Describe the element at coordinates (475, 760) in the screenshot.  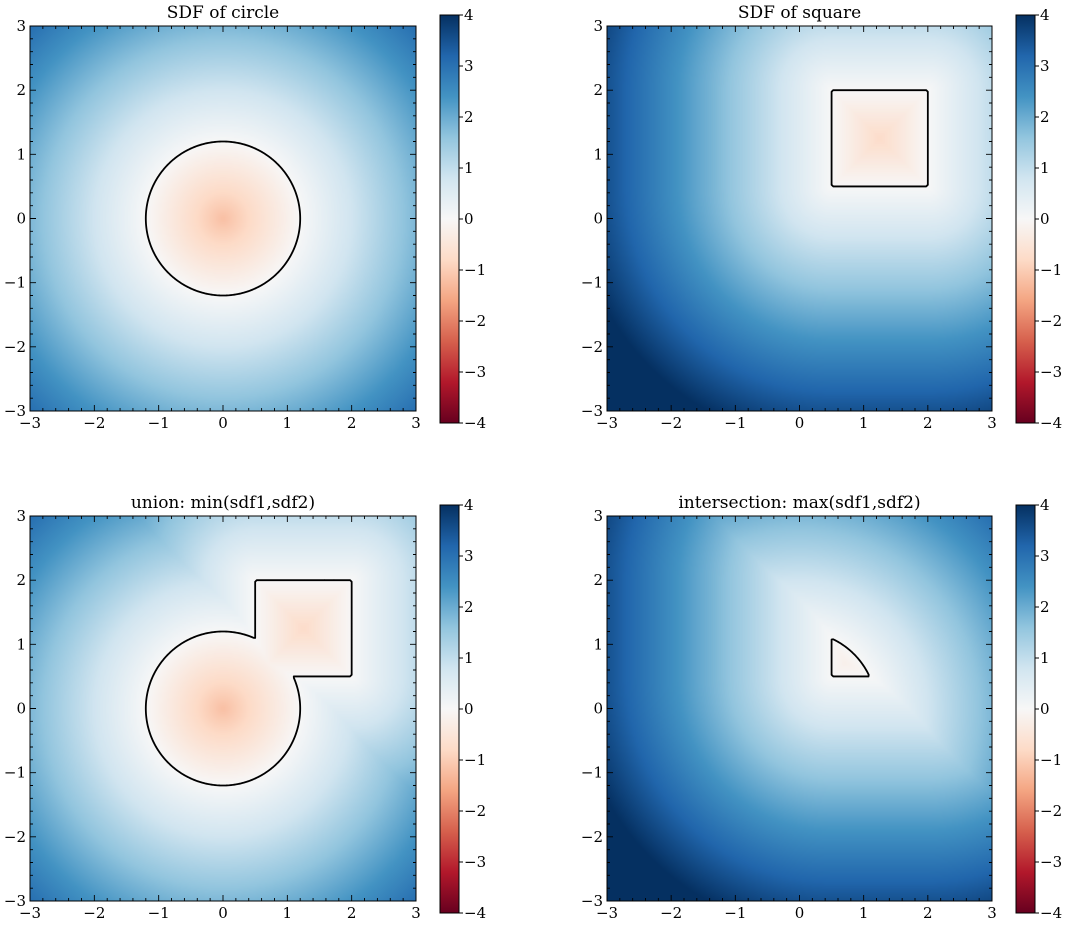
I see `colorbar-tick-label: −1` at that location.